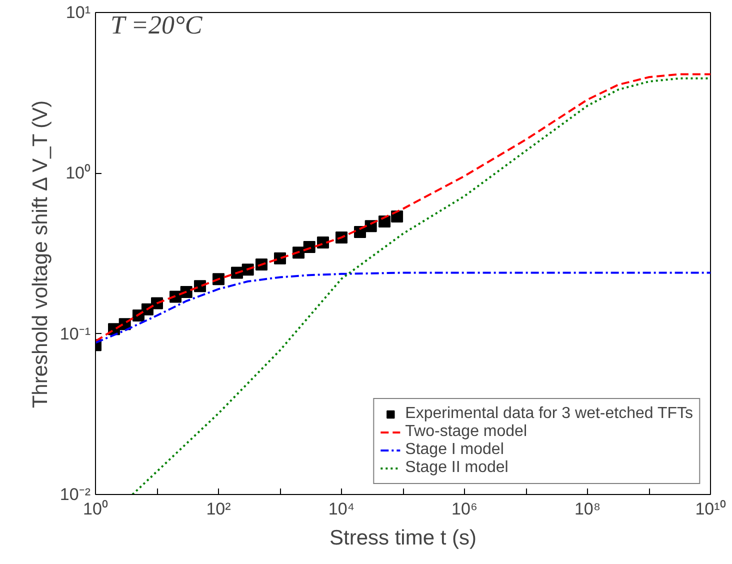 This screenshot has height=564, width=732. I want to click on legend-label: Stage I model, so click(454, 450).